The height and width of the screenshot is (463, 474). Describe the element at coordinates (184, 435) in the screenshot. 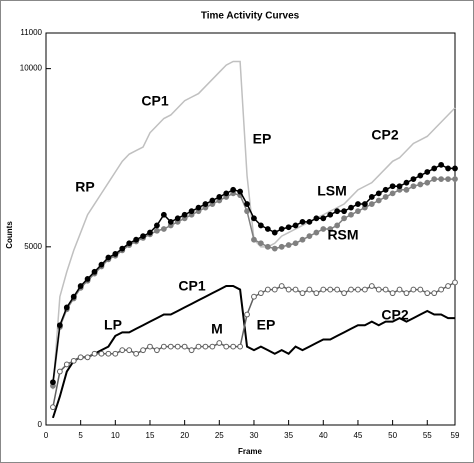

I see `x-tick-label: 20` at that location.